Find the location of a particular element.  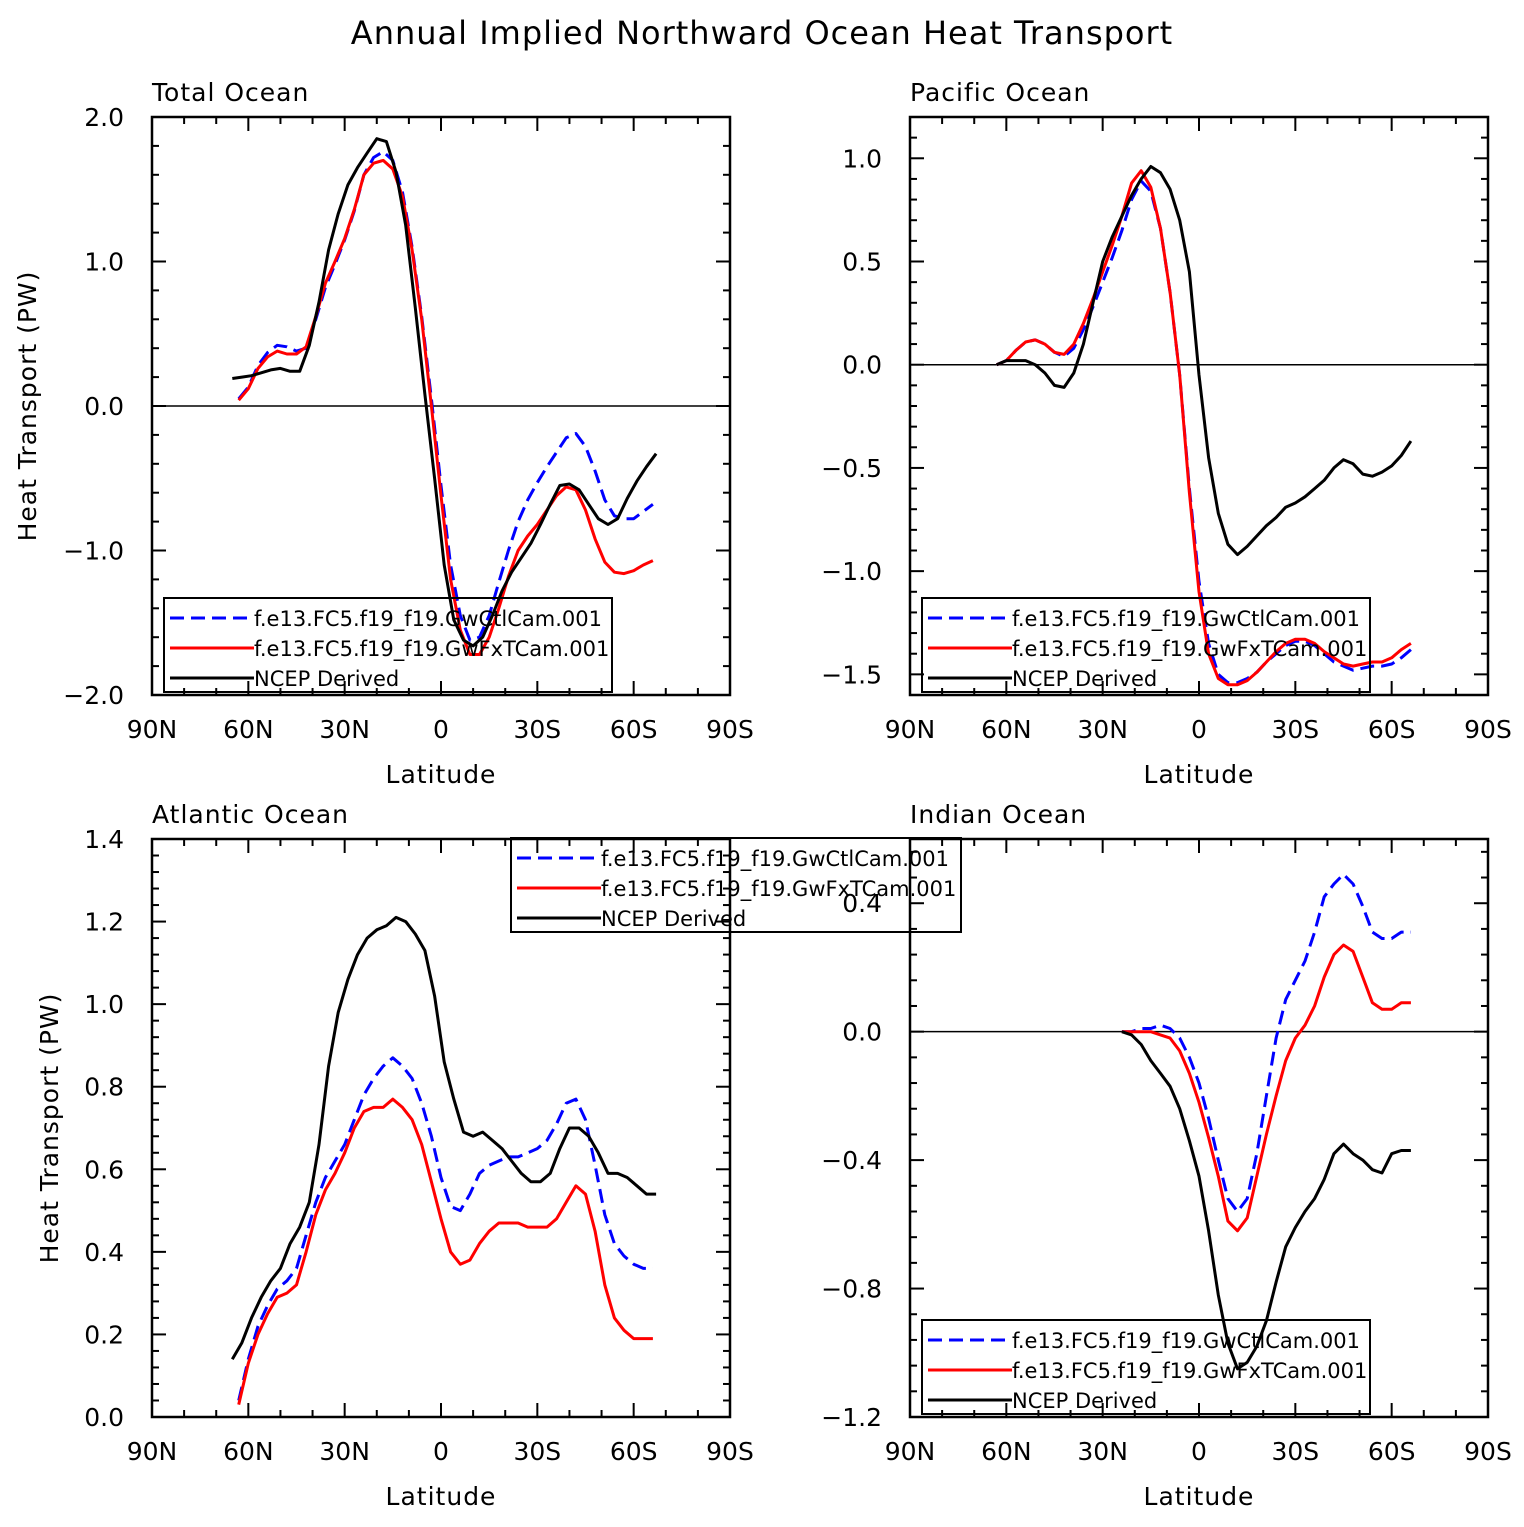

y-tick-label: 0.5 is located at coordinates (862, 262).